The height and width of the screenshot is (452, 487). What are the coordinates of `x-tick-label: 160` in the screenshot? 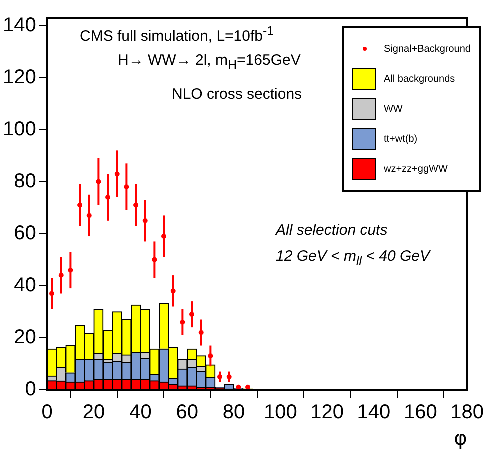 It's located at (421, 413).